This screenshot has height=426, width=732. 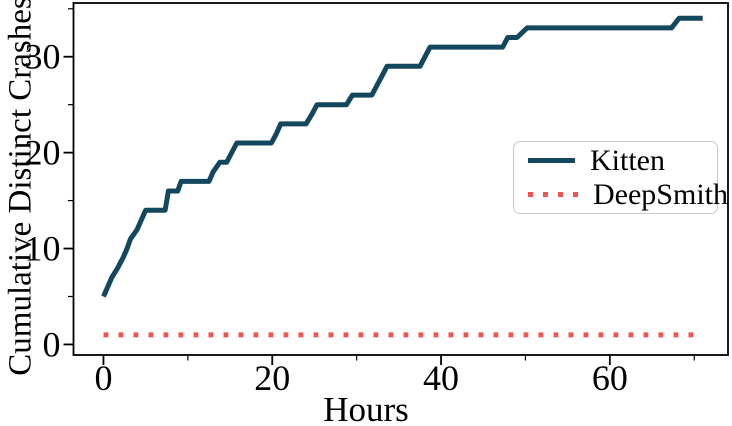 I want to click on y-tick-label: 30, so click(x=43, y=57).